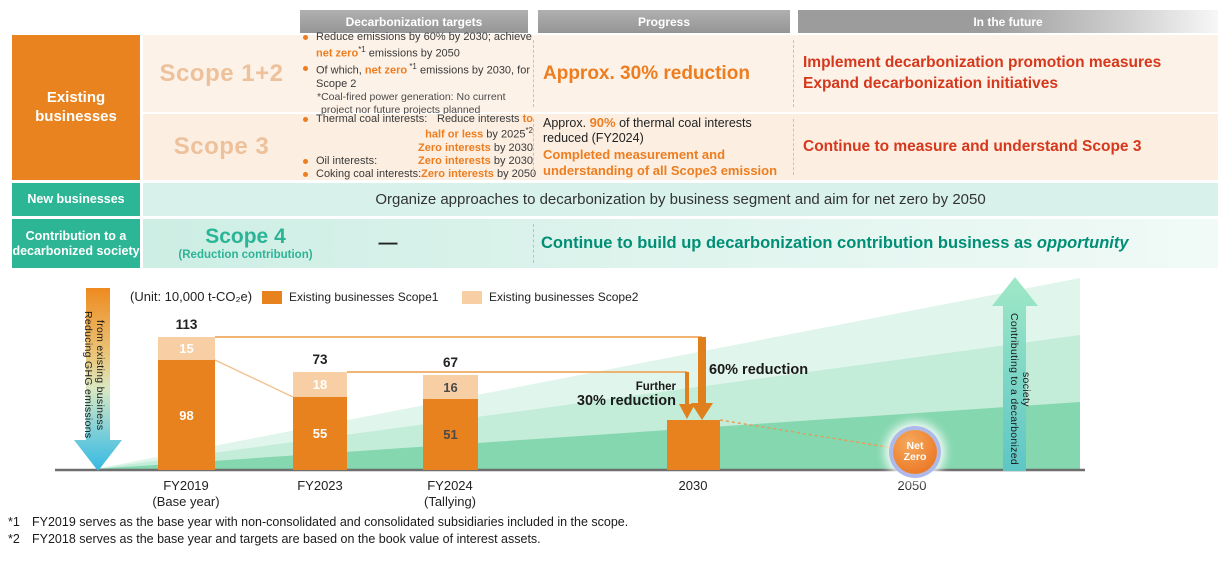 The height and width of the screenshot is (563, 1218). What do you see at coordinates (1008, 21) in the screenshot?
I see `column-header-in-the-future: In the future` at bounding box center [1008, 21].